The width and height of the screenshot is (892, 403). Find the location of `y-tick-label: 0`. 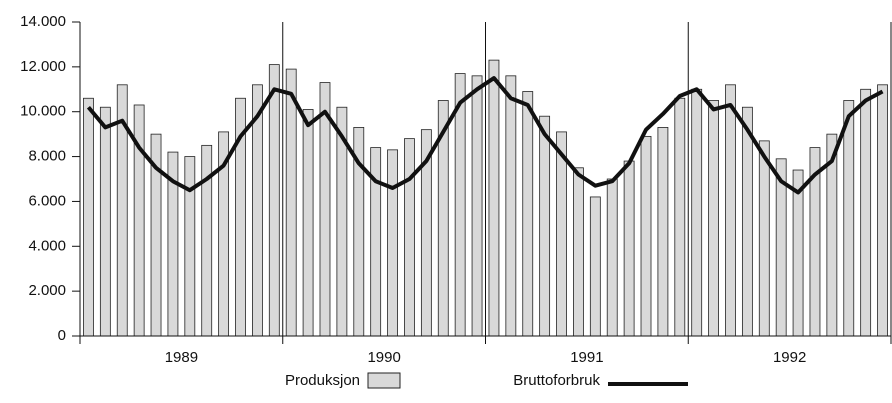

y-tick-label: 0 is located at coordinates (62, 335).